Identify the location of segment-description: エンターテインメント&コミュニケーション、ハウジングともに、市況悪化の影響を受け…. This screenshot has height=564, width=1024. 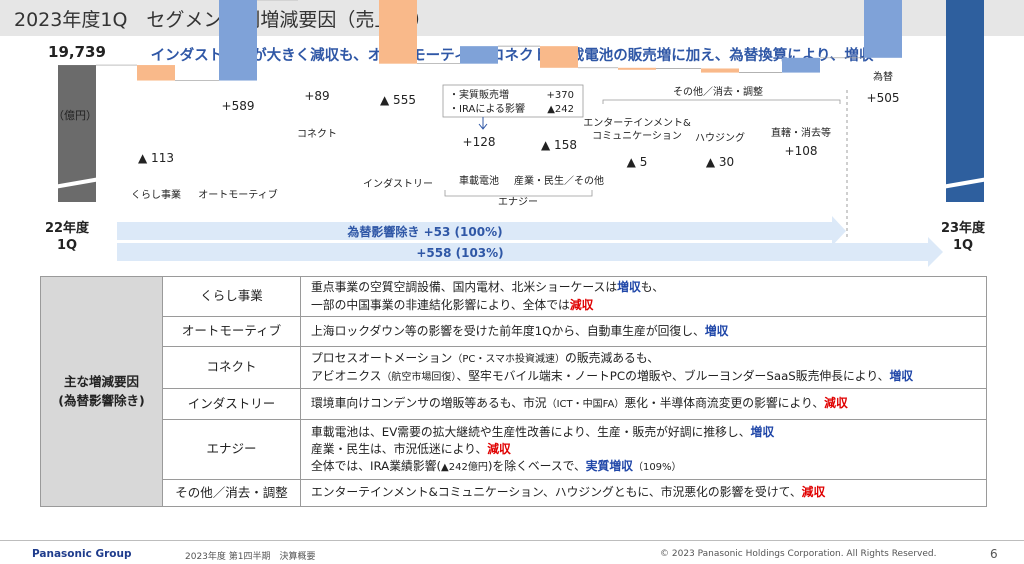
(643, 493).